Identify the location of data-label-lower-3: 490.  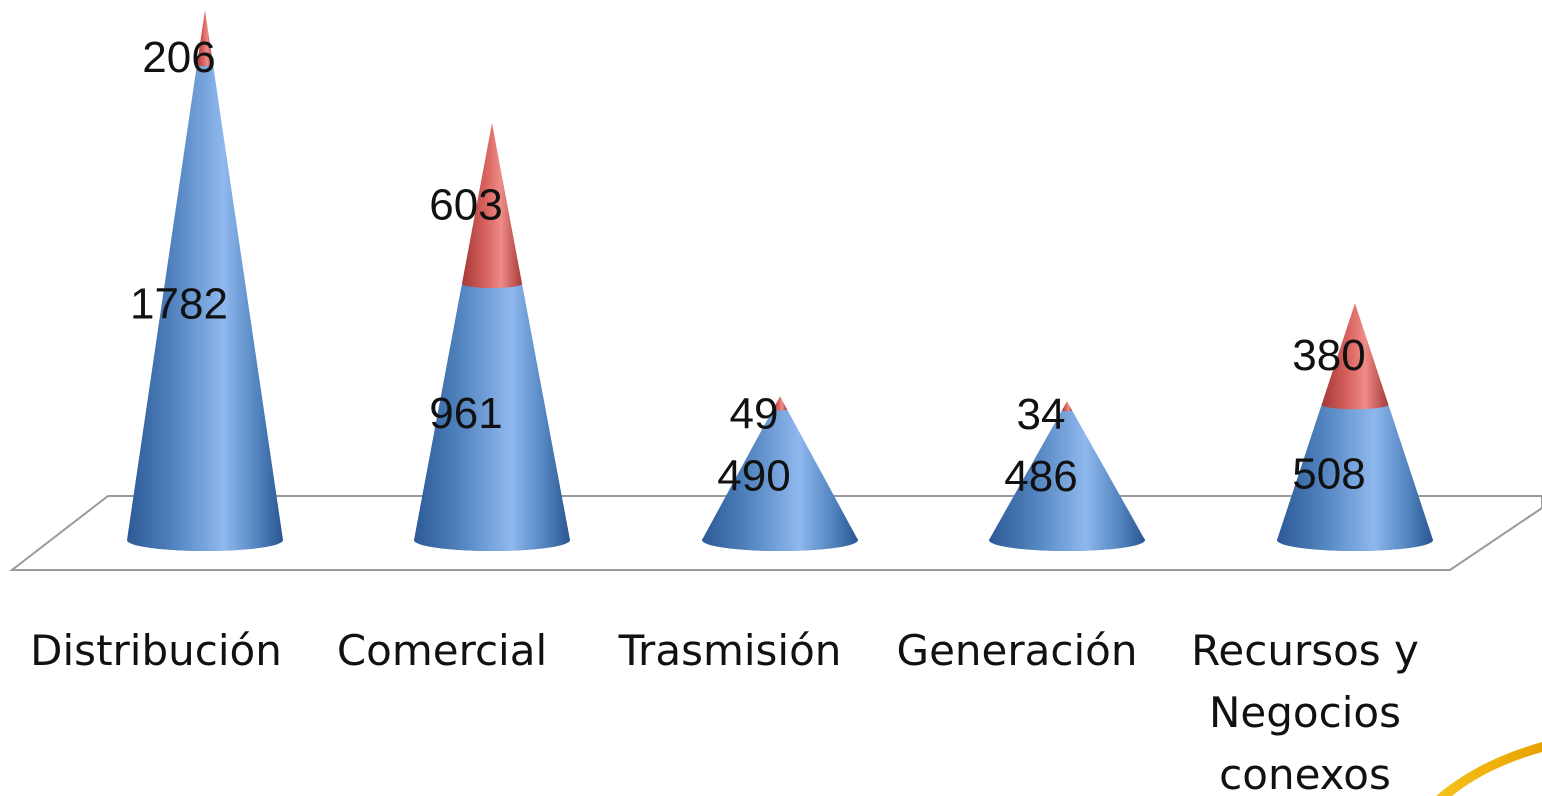
(753, 476).